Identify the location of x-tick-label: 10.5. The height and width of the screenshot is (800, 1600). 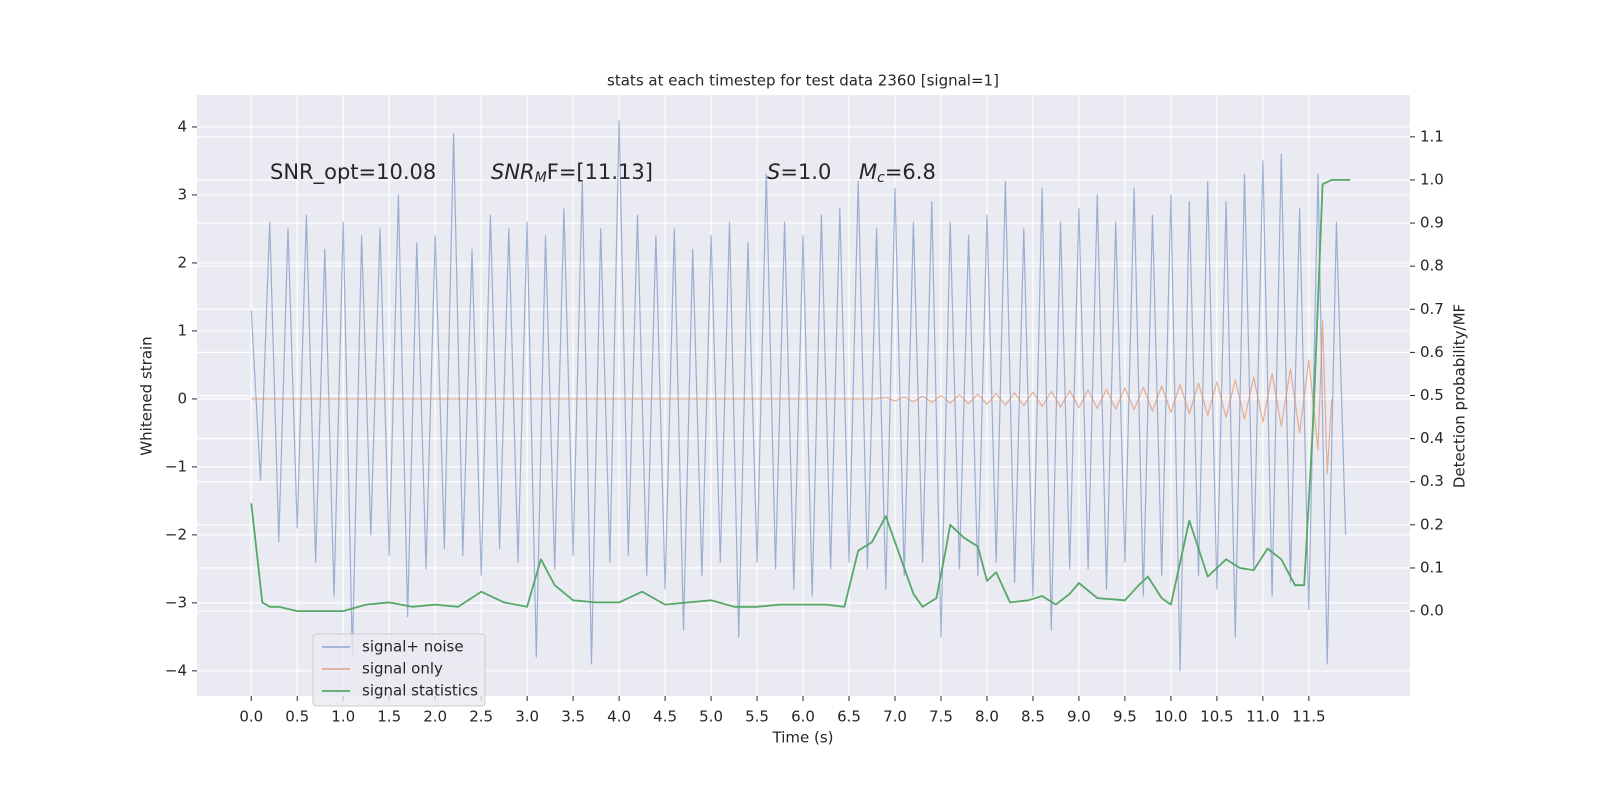
(1216, 717).